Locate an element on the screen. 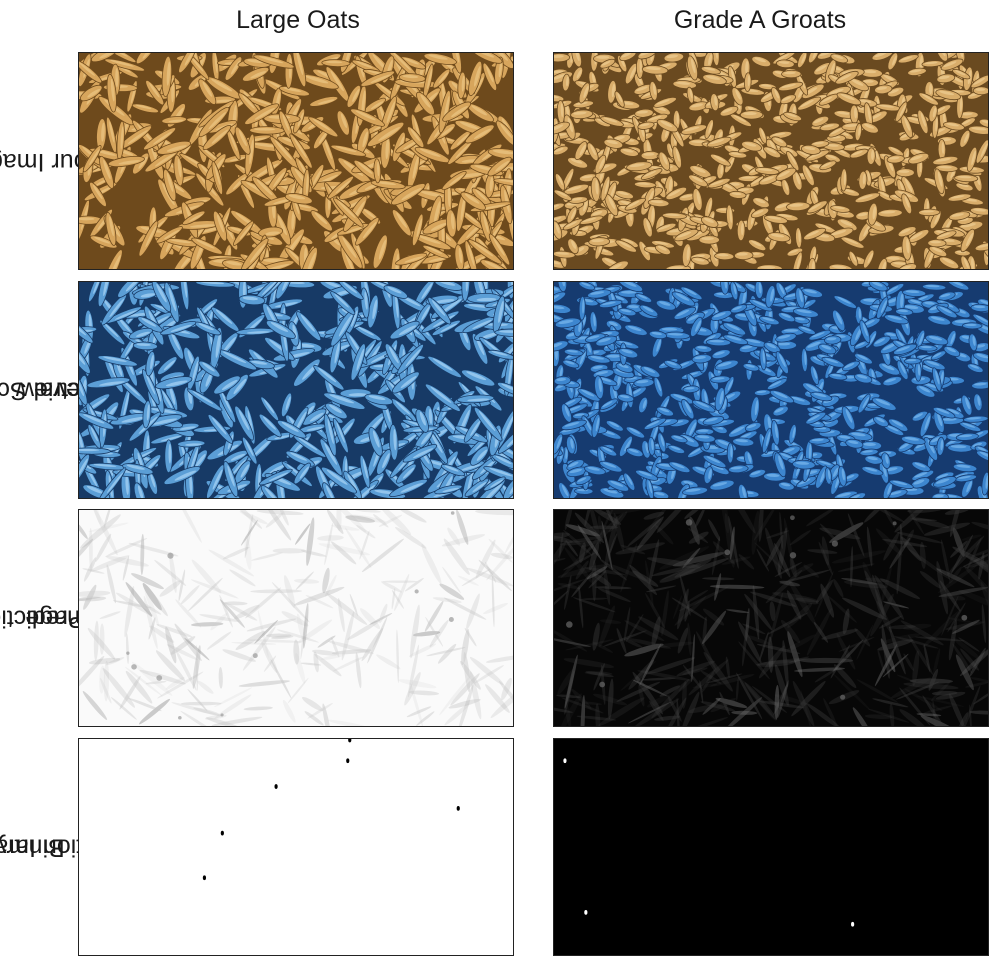  panel-large-oats-prediction is located at coordinates (296, 618).